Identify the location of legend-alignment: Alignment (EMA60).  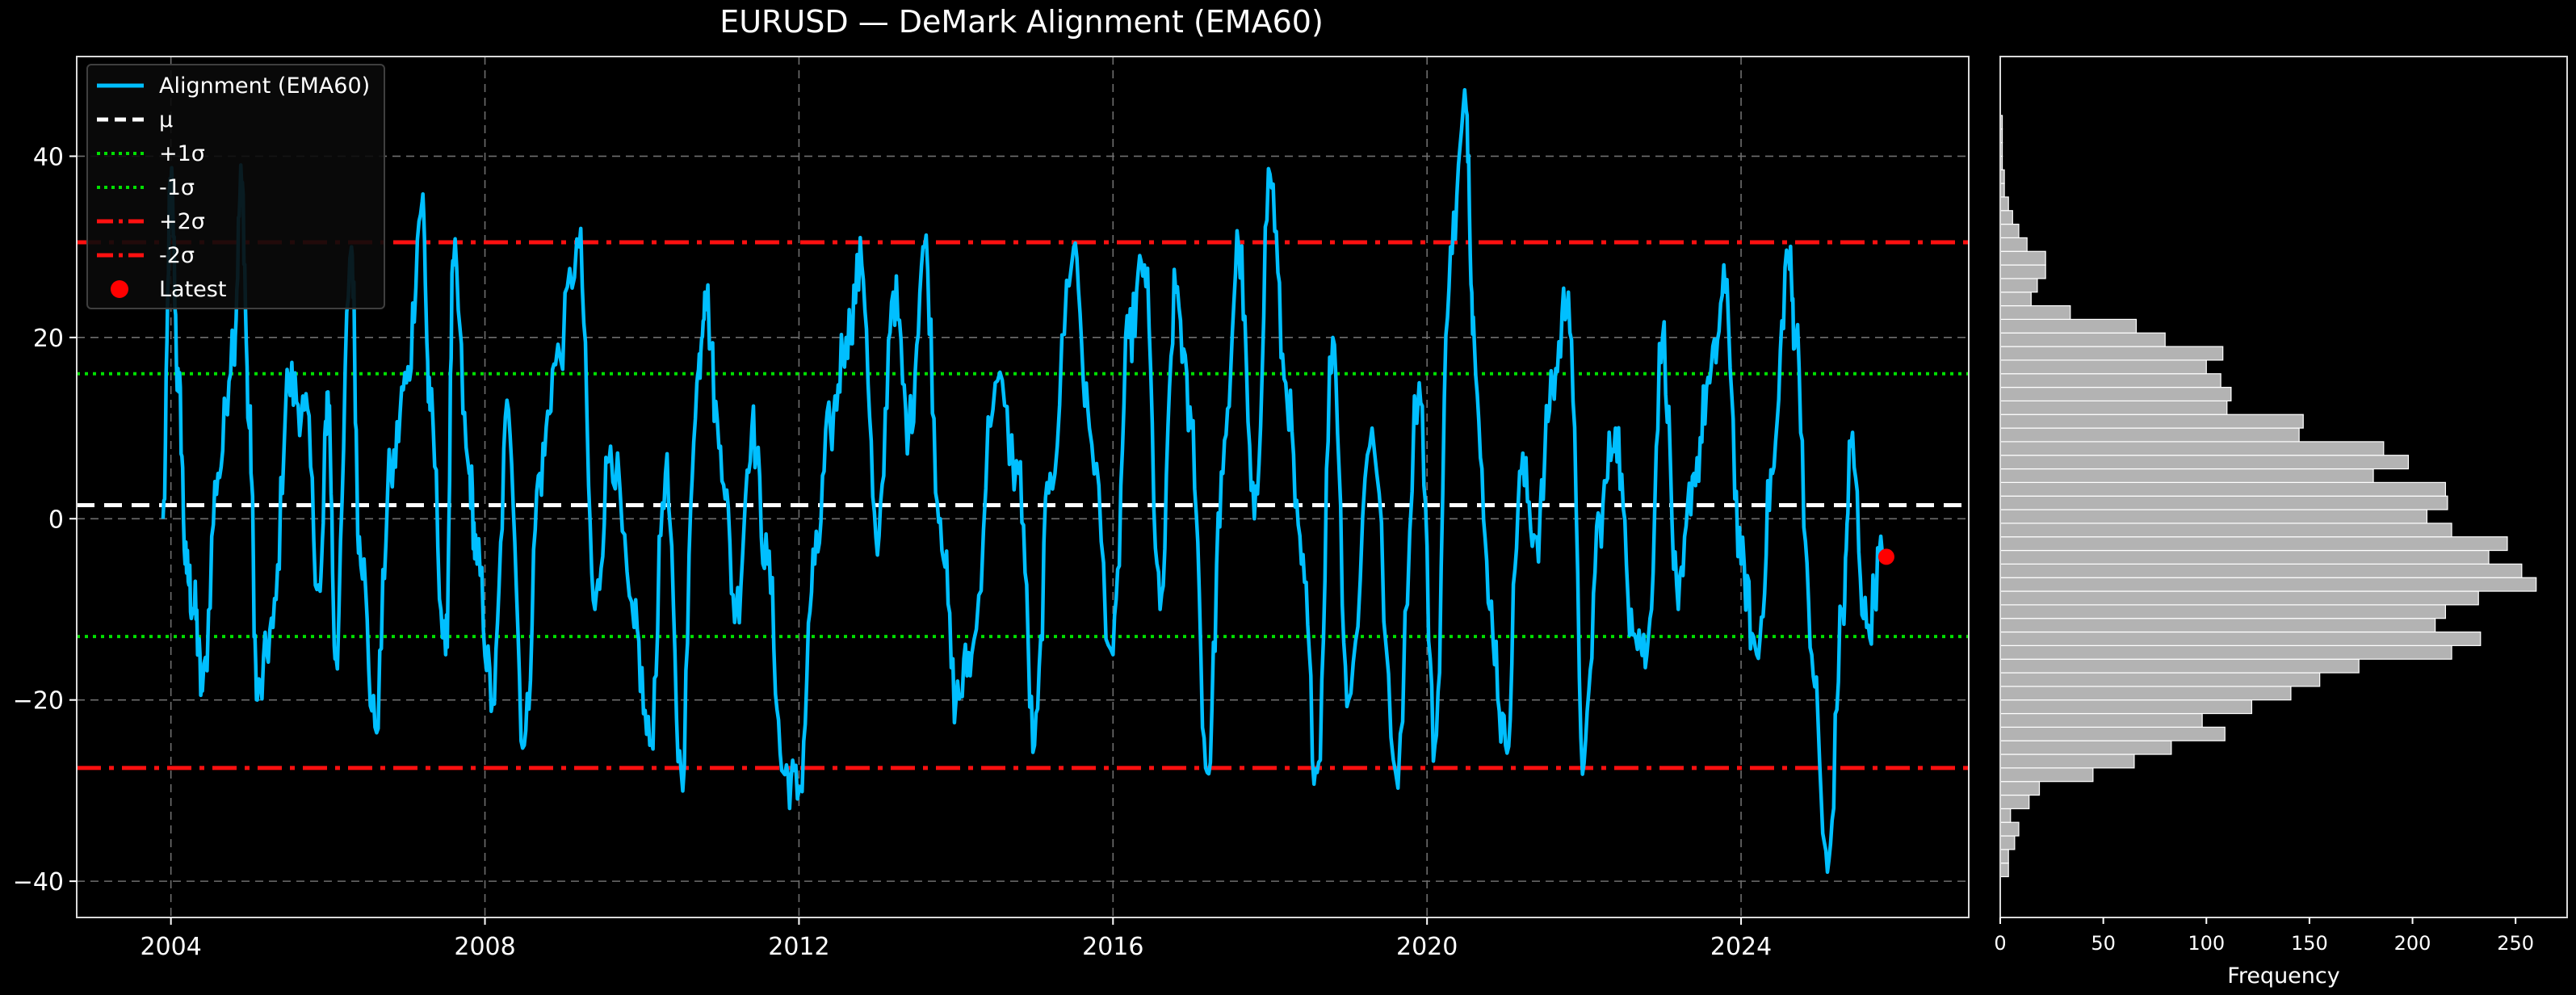
(234, 86).